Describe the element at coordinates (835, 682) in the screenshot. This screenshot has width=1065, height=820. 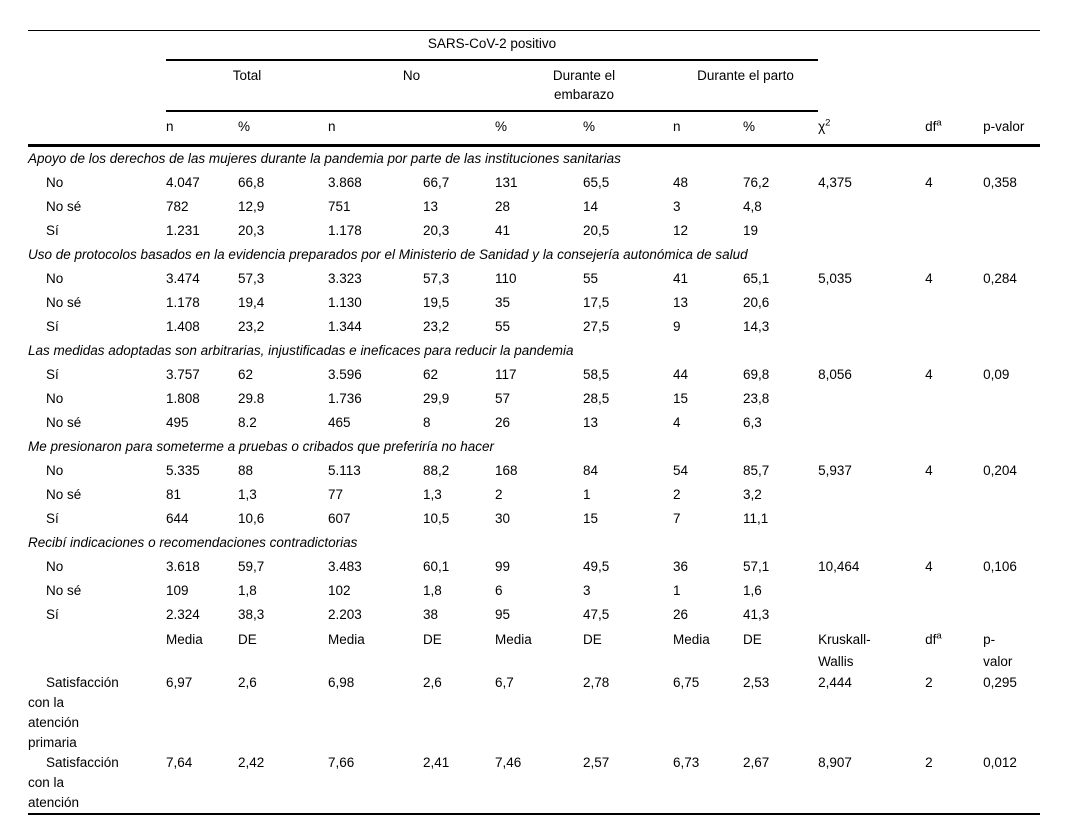
I see `cell: 2,444` at that location.